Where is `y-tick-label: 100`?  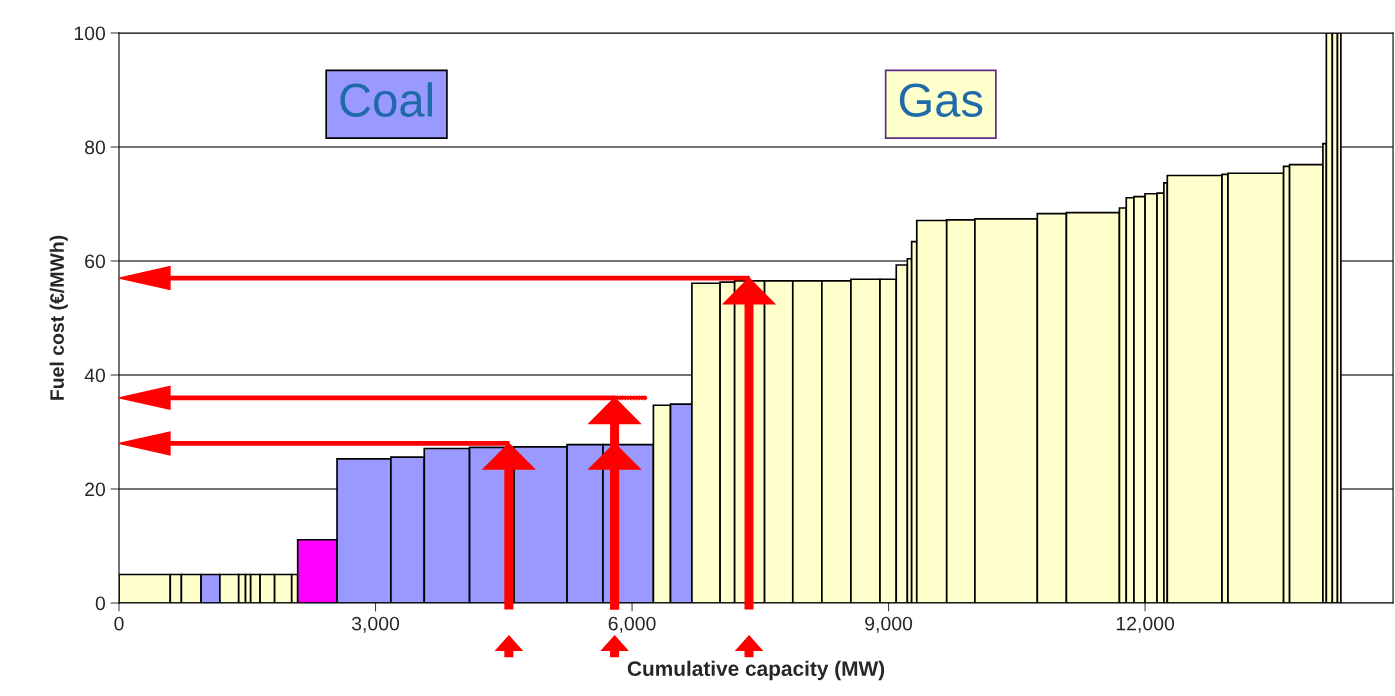
y-tick-label: 100 is located at coordinates (90, 33).